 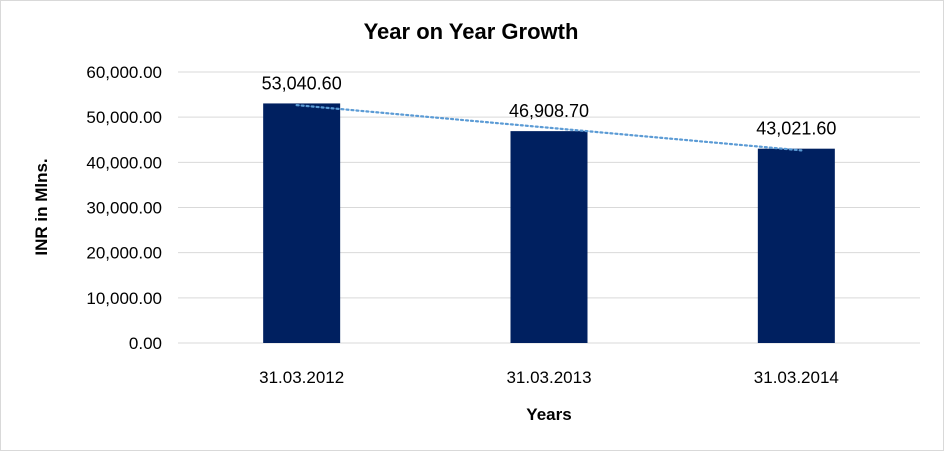 I want to click on data-labels: 53,040.60 46,908.70 43,021.60, so click(x=549, y=105).